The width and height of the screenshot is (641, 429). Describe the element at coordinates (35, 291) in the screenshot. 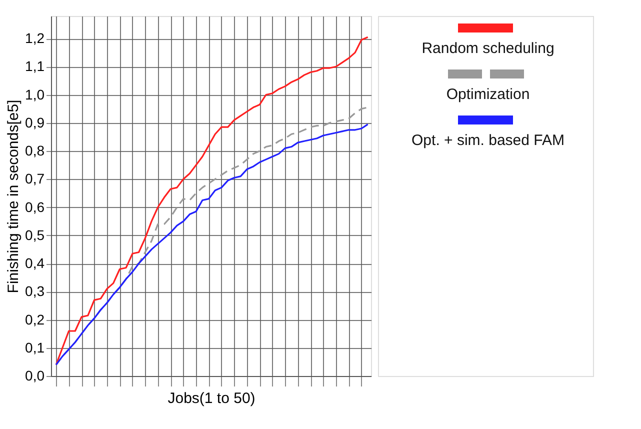

I see `y-tick-label: 0,3` at that location.